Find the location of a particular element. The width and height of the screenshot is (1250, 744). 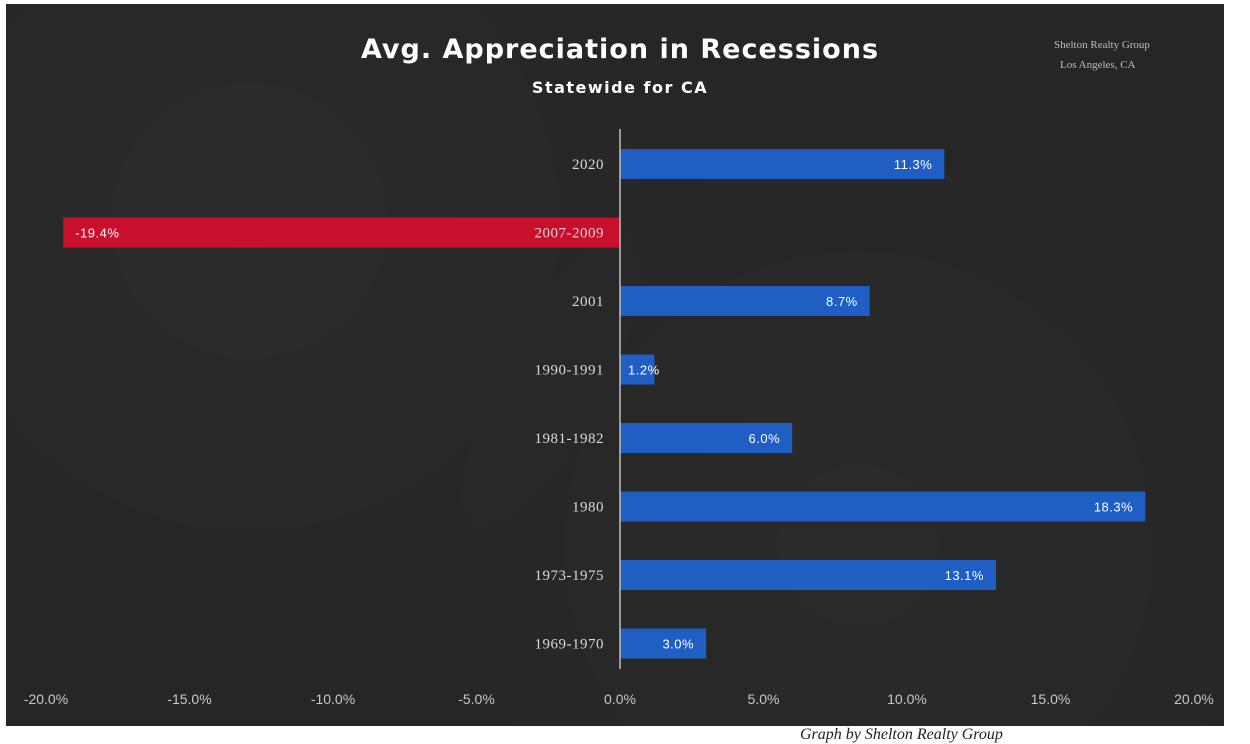

bar-1969-1970 is located at coordinates (663, 643).